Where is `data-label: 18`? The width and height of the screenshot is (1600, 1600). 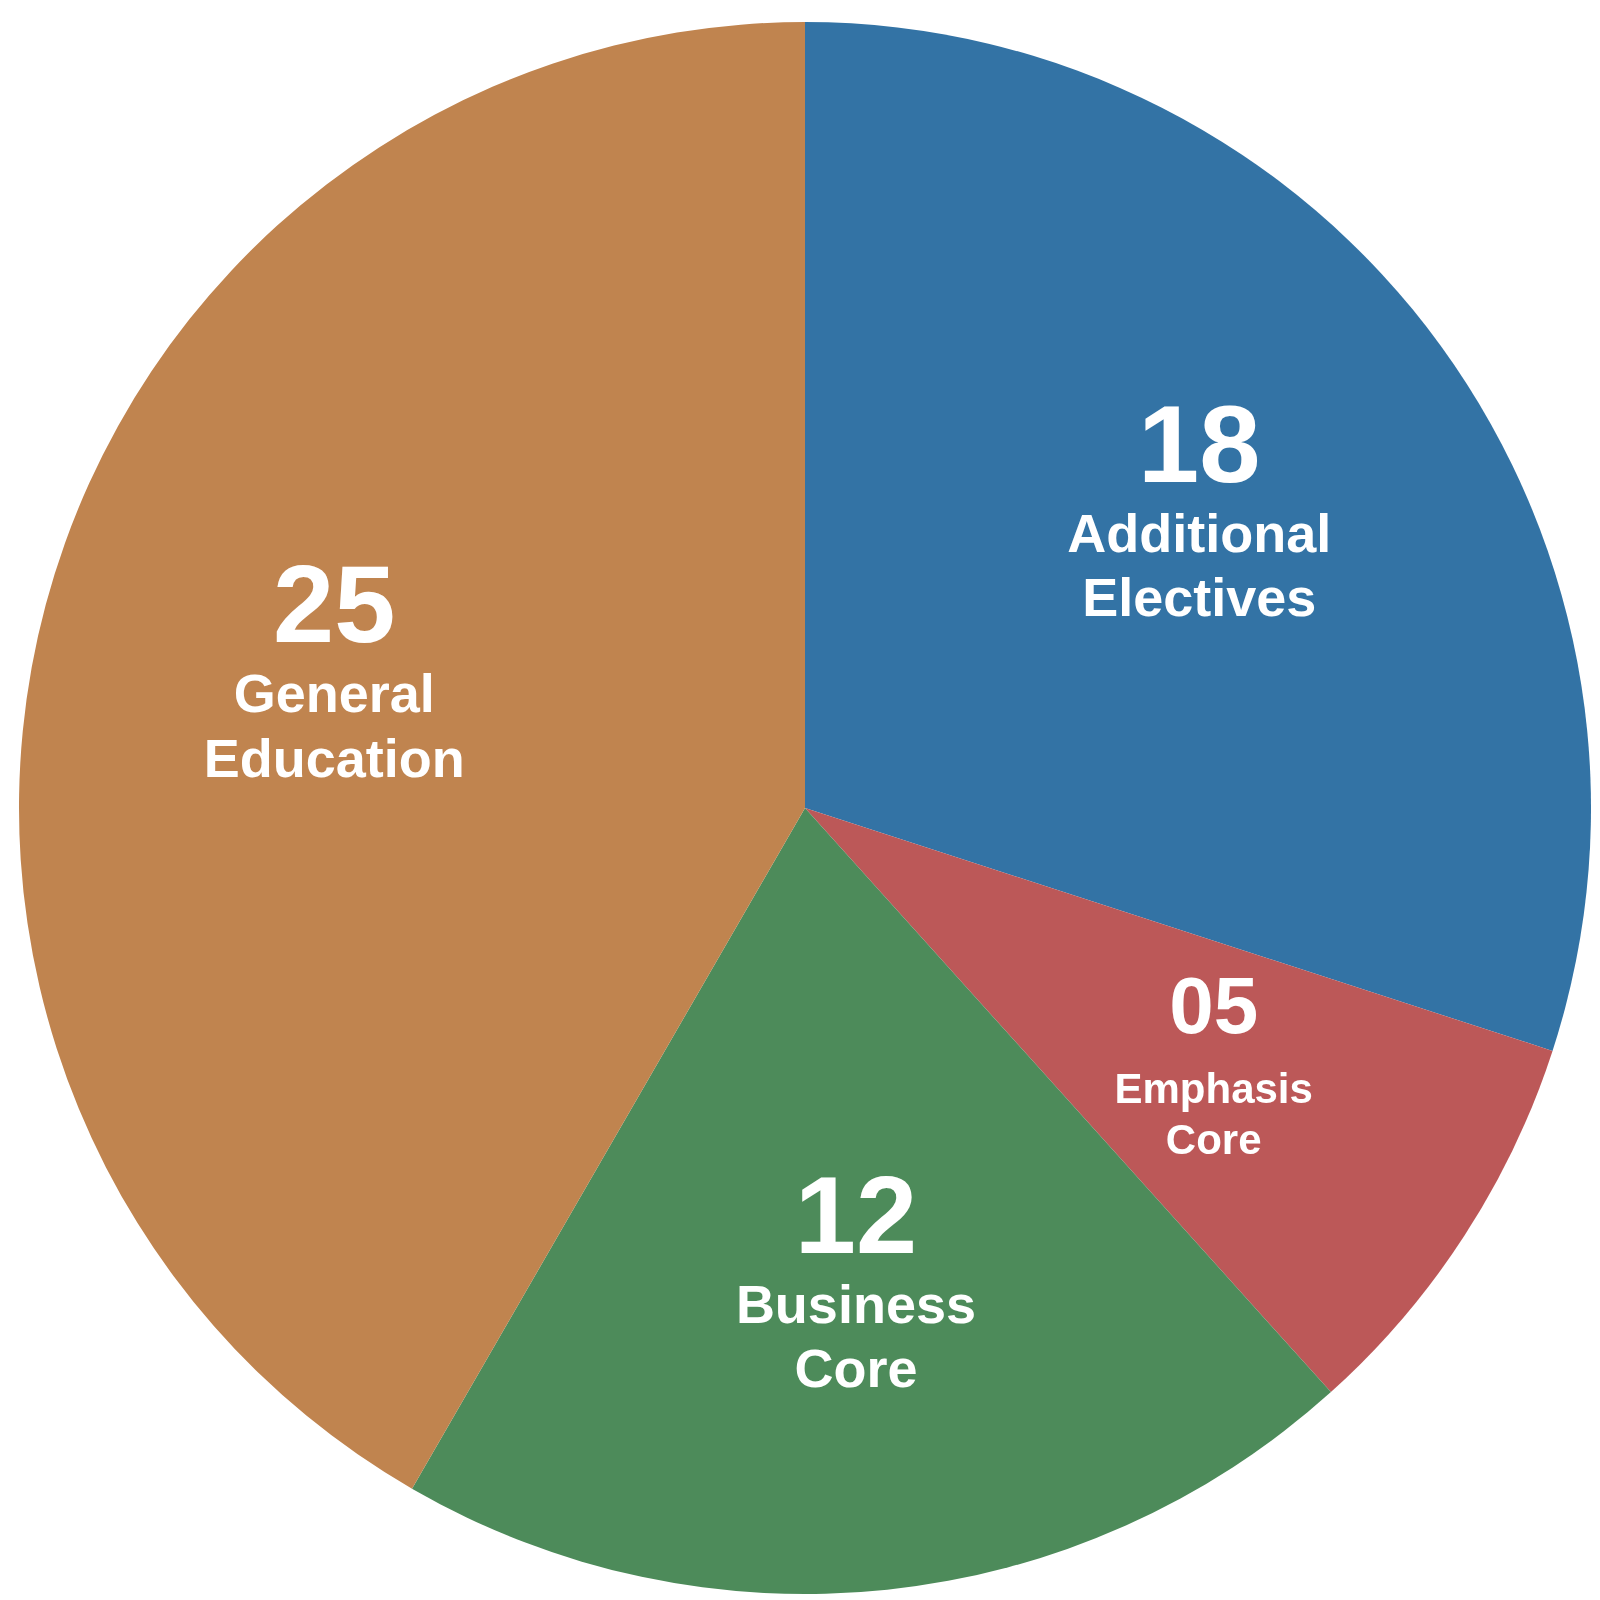
data-label: 18 is located at coordinates (1199, 443).